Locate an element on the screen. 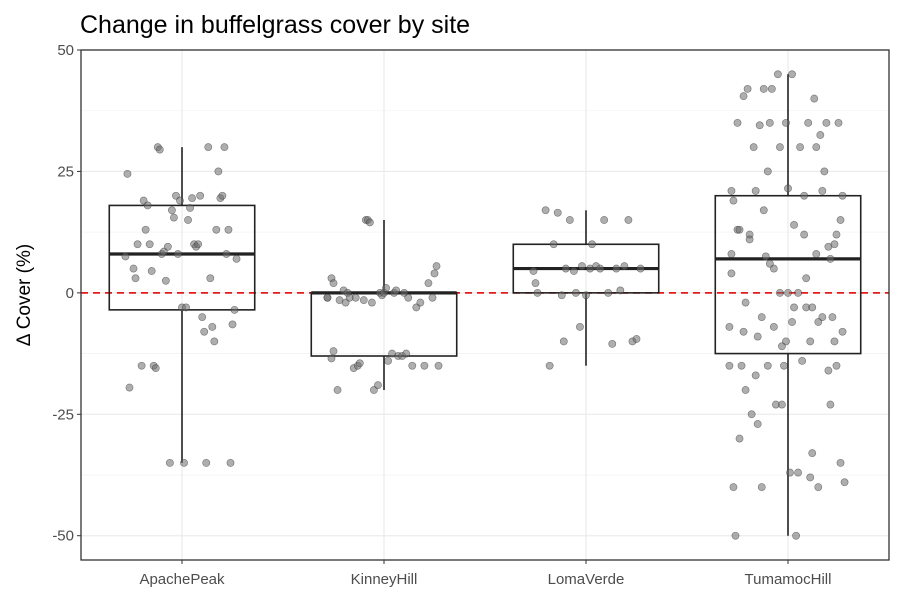  x-axis: ApachePeak KinneyHill LomaVerde TumamocHill is located at coordinates (485, 574).